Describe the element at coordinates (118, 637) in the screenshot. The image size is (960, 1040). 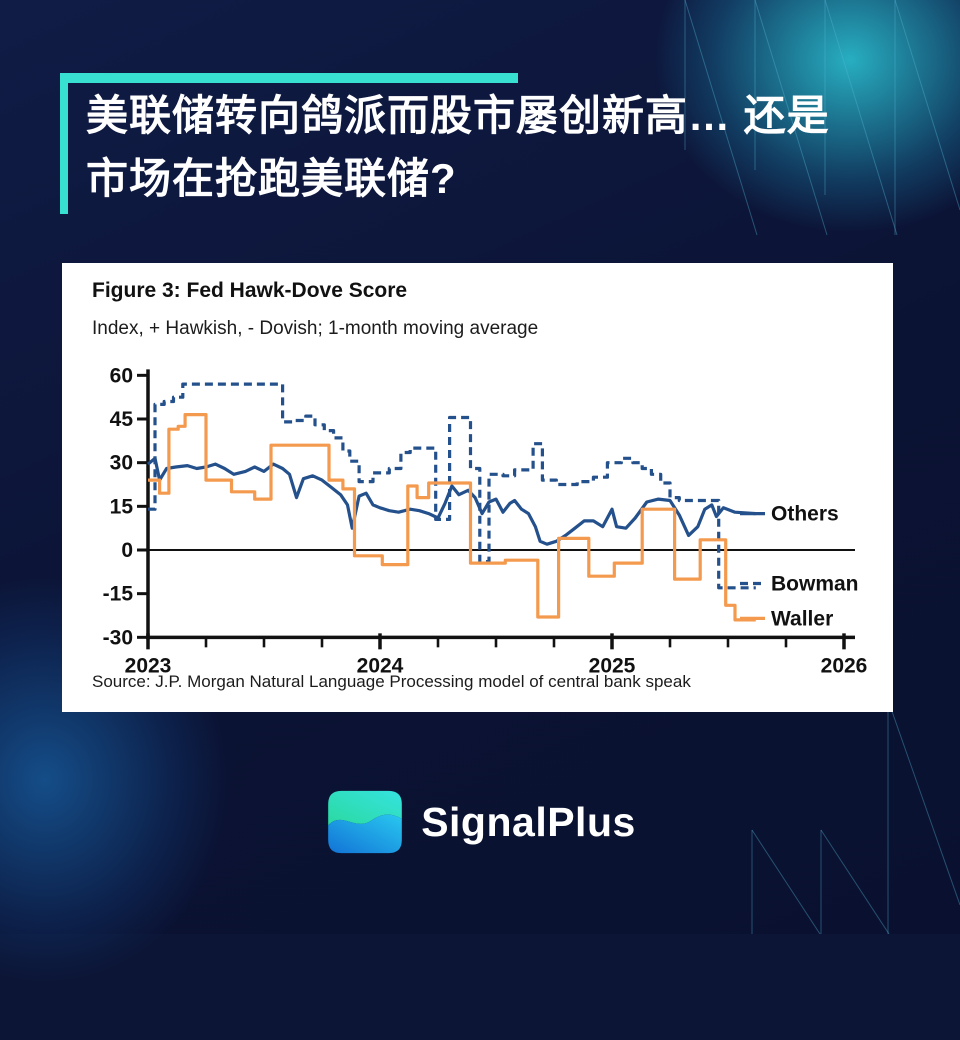
I see `y-tick-label: -30` at that location.